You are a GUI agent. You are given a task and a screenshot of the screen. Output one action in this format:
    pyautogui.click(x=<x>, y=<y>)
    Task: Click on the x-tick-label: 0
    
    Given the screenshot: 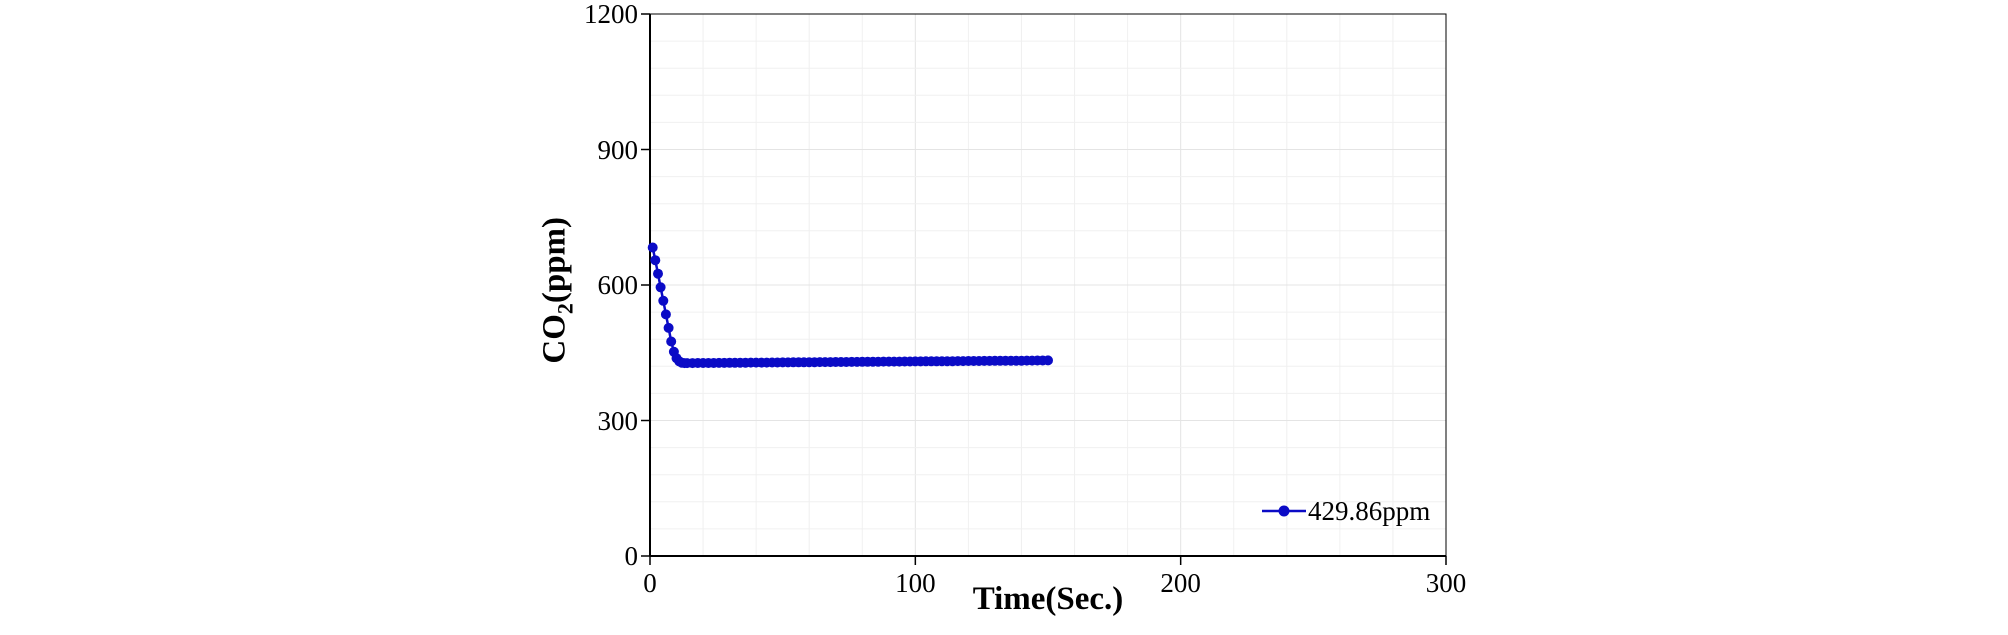 What is the action you would take?
    pyautogui.click(x=650, y=583)
    